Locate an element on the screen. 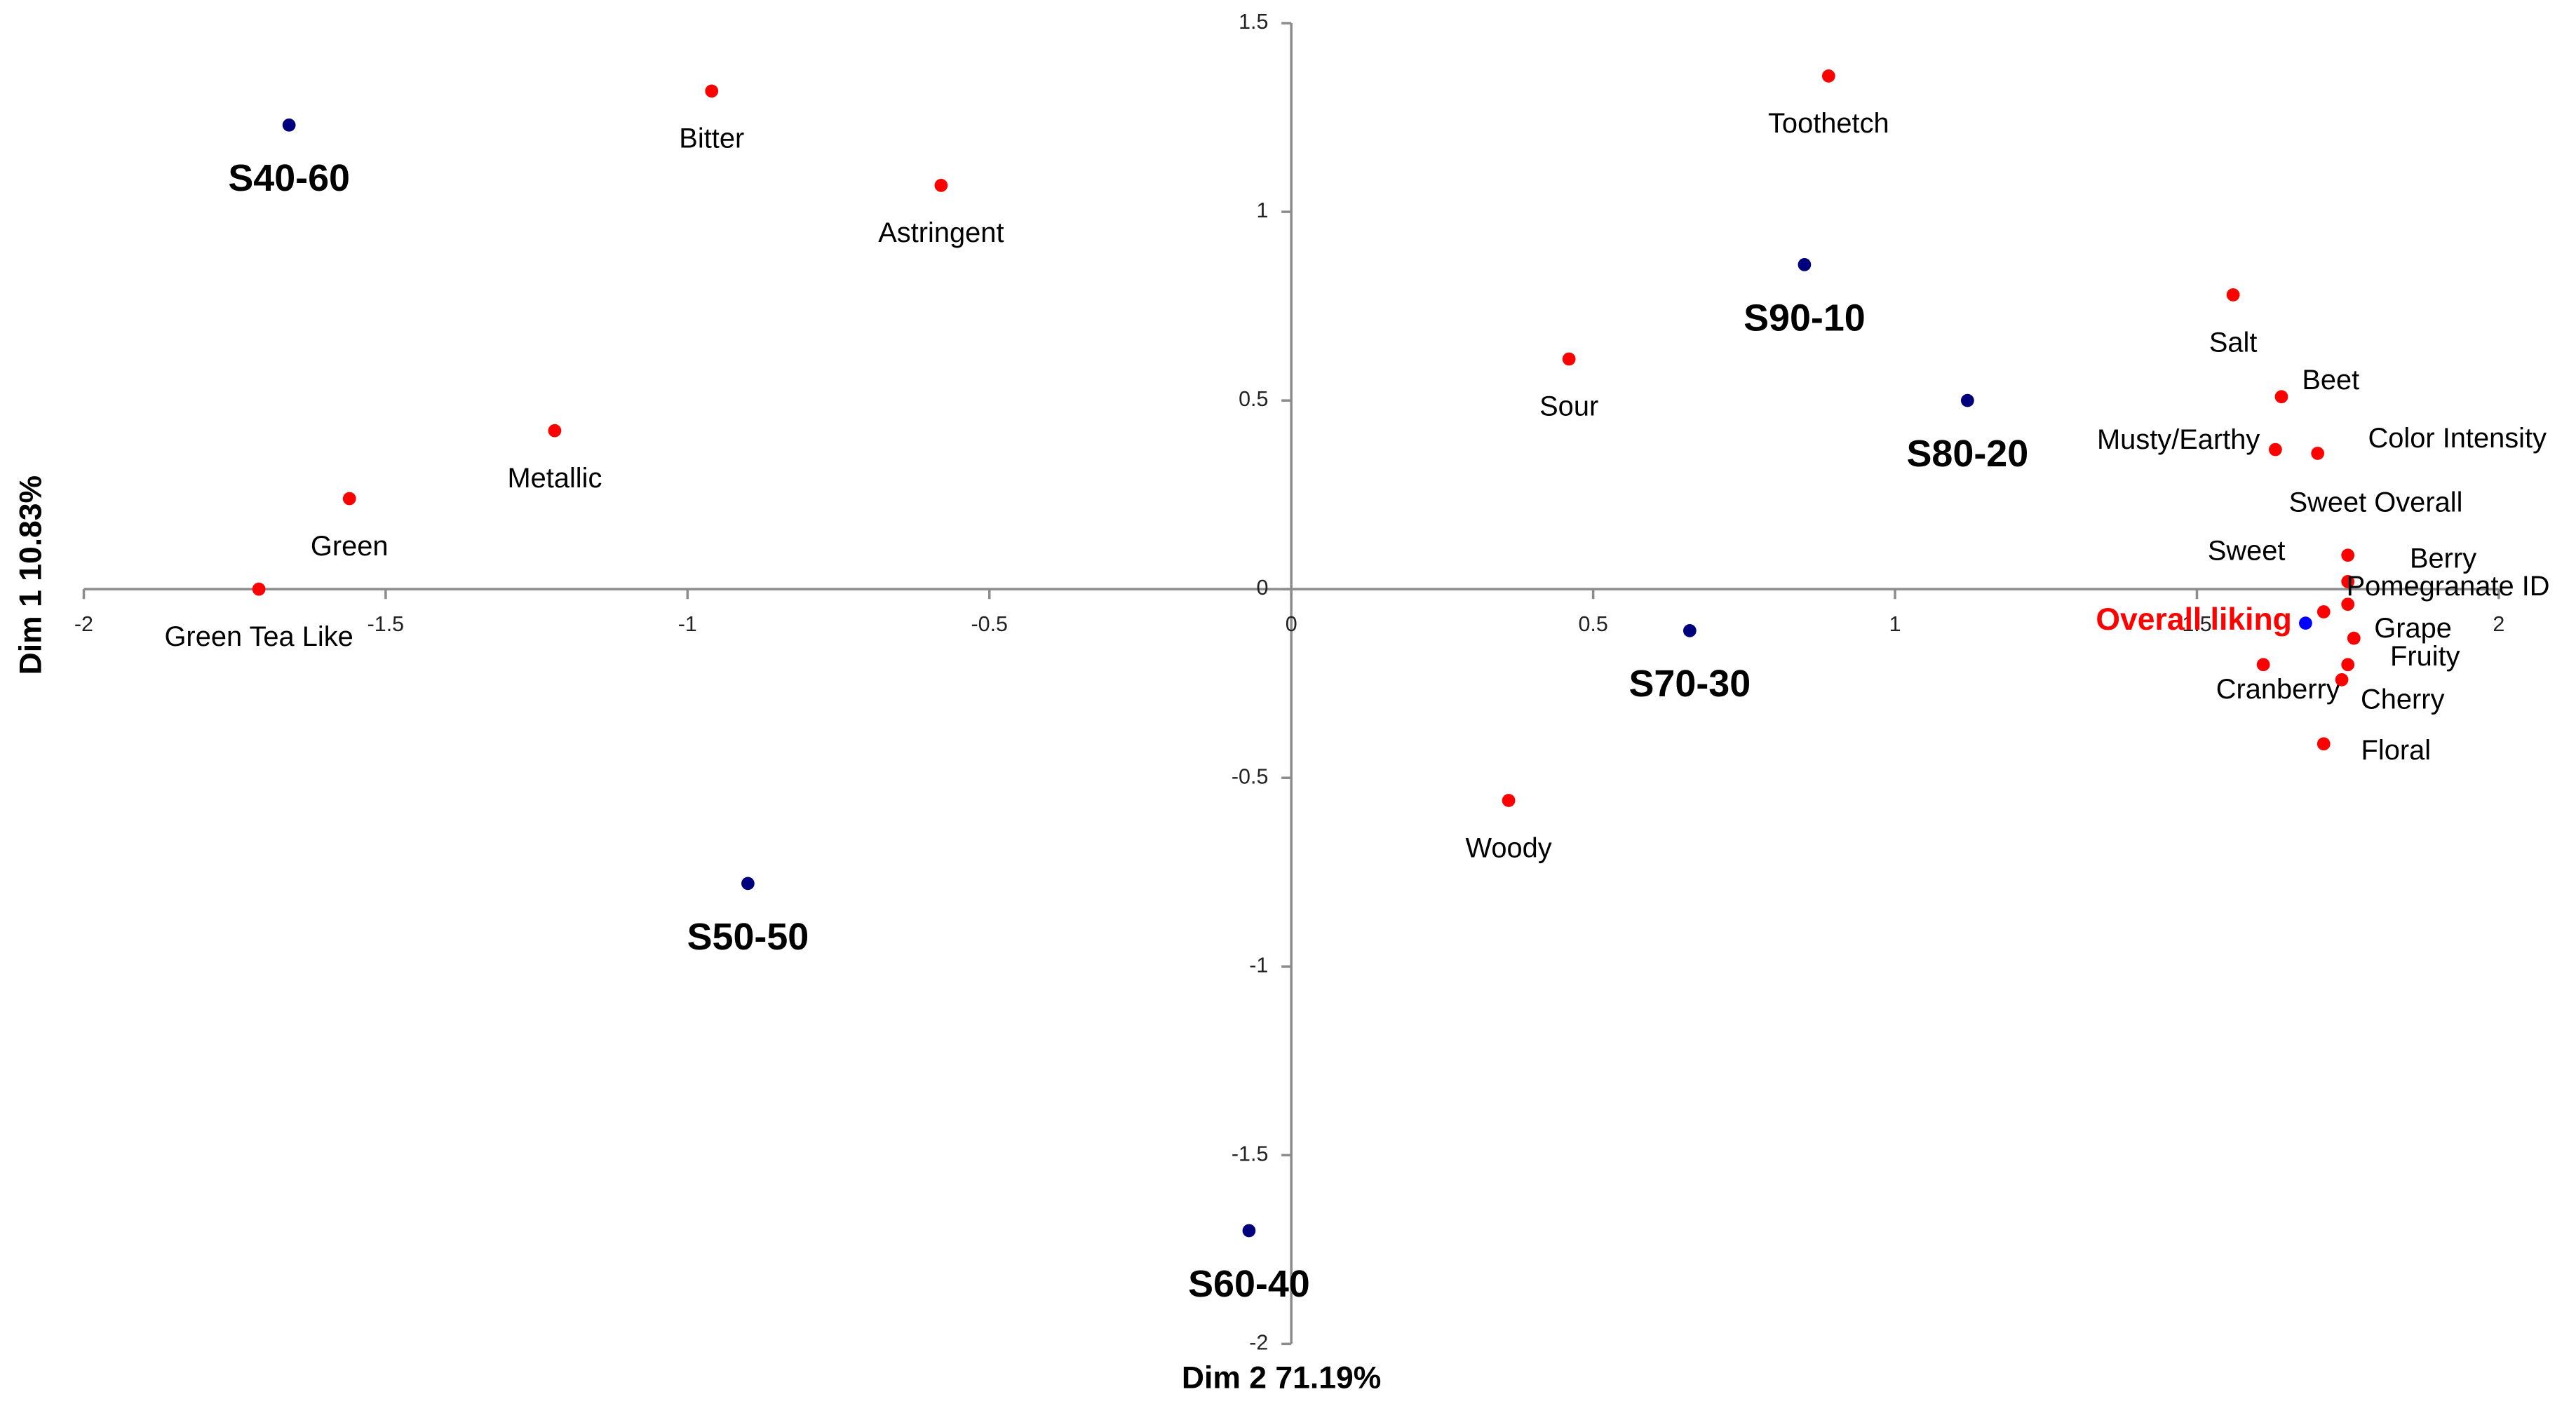 The width and height of the screenshot is (2576, 1413). point-label: Metallic is located at coordinates (554, 479).